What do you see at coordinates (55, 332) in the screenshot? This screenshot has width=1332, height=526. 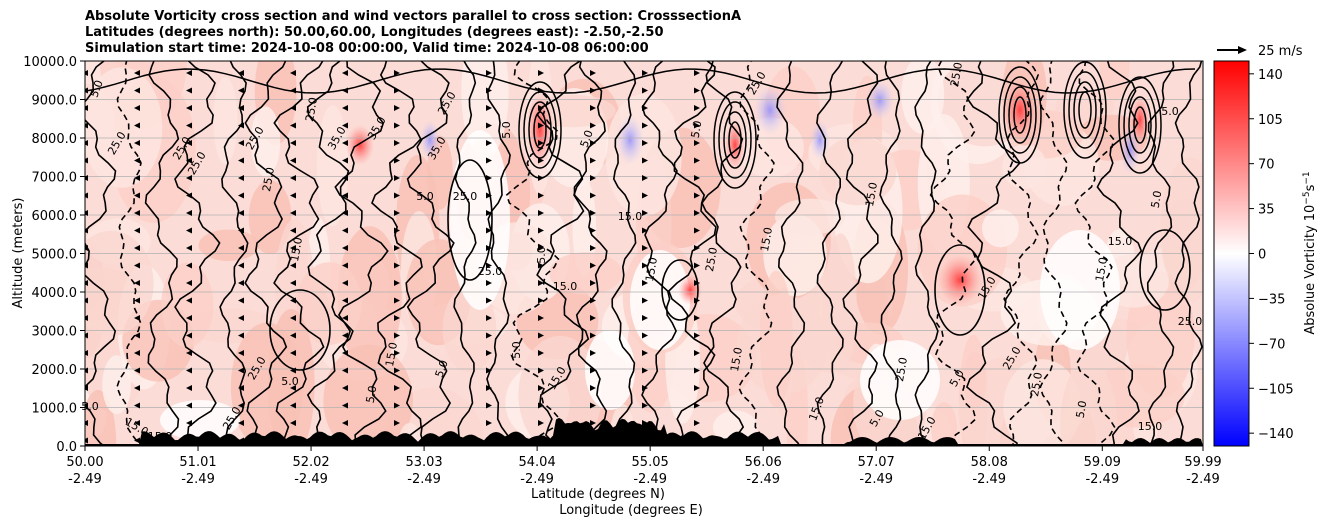 I see `y-tick-label: 3000.0` at bounding box center [55, 332].